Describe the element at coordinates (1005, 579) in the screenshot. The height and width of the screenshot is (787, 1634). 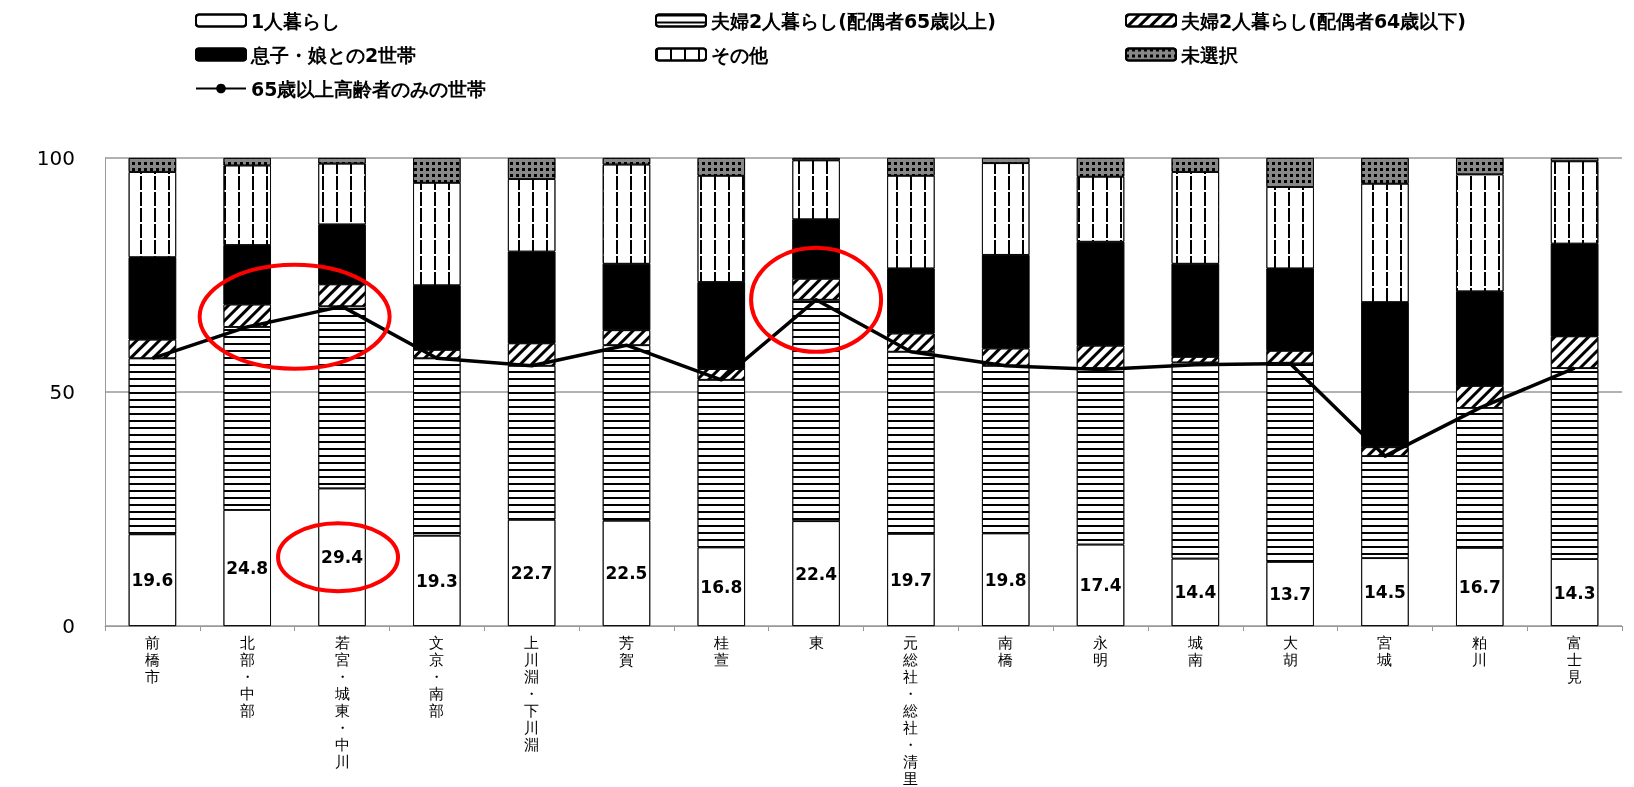
I see `data-label: 19.8` at that location.